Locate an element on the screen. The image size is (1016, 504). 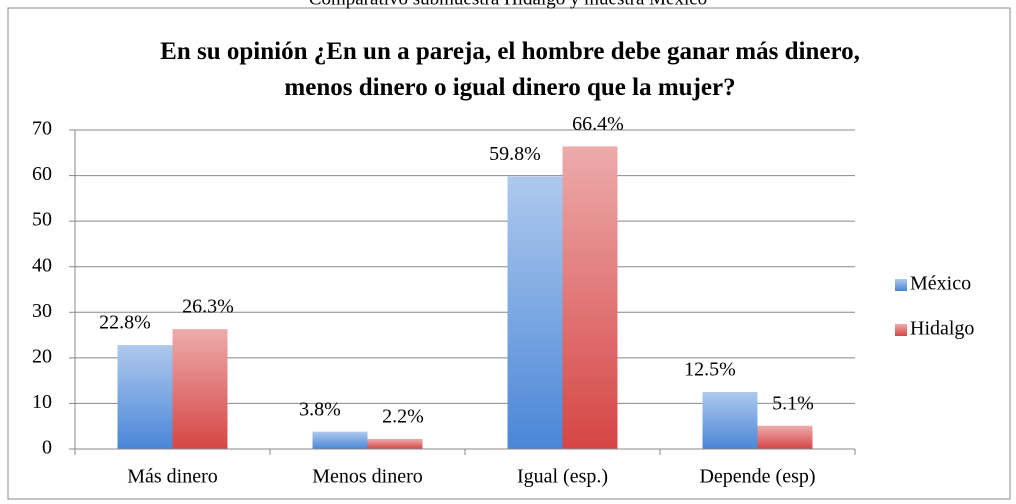
x-tick-label: Menos dinero is located at coordinates (367, 477).